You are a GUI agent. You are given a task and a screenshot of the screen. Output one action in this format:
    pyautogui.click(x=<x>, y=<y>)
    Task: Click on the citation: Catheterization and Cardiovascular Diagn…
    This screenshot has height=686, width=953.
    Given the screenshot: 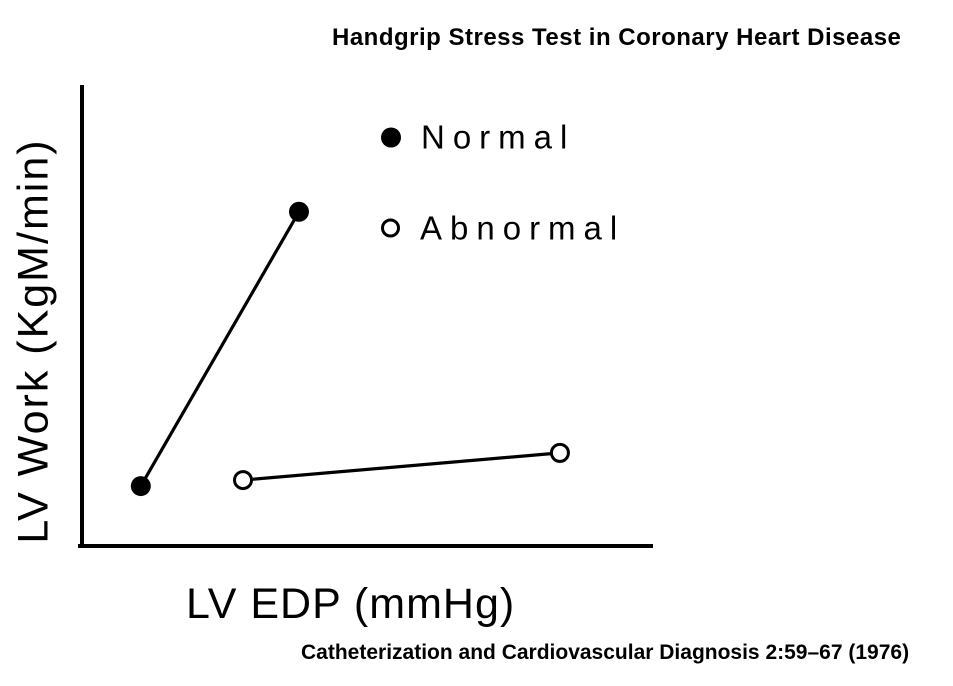 What is the action you would take?
    pyautogui.click(x=605, y=652)
    